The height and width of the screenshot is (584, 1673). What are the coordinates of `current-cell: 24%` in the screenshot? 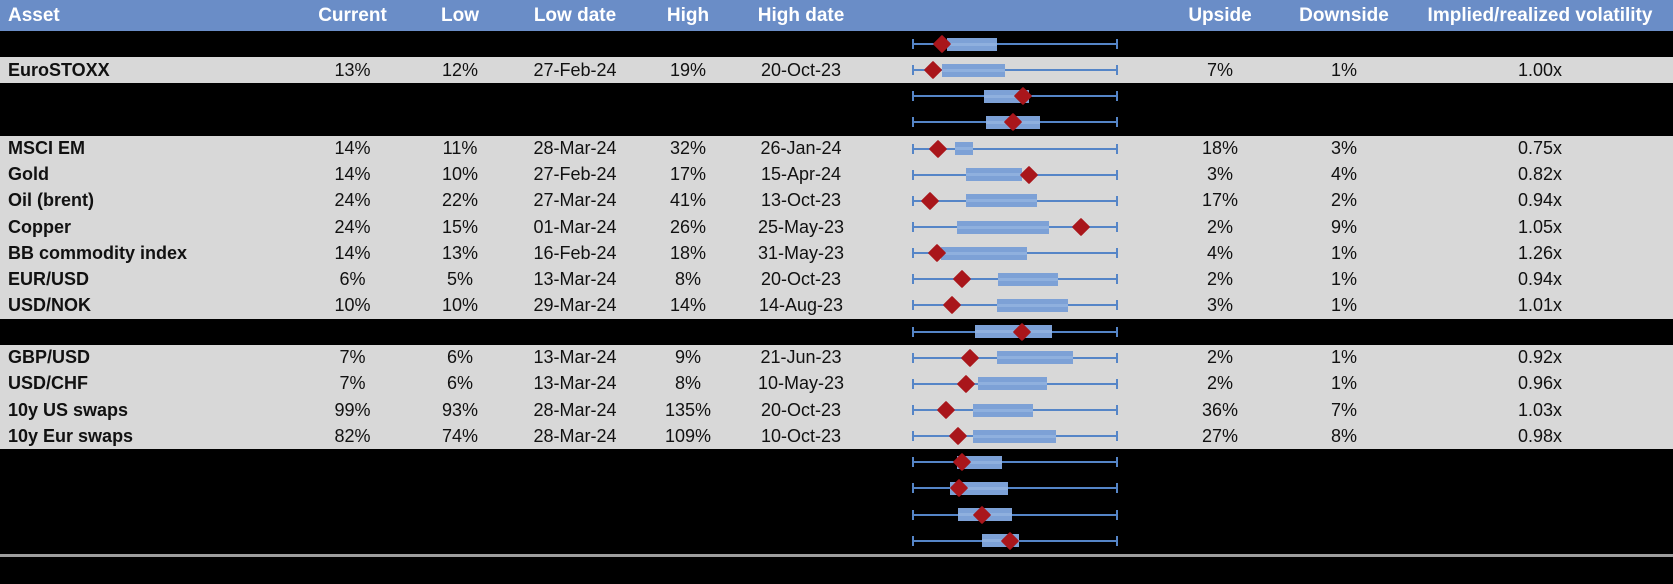 It's located at (352, 200).